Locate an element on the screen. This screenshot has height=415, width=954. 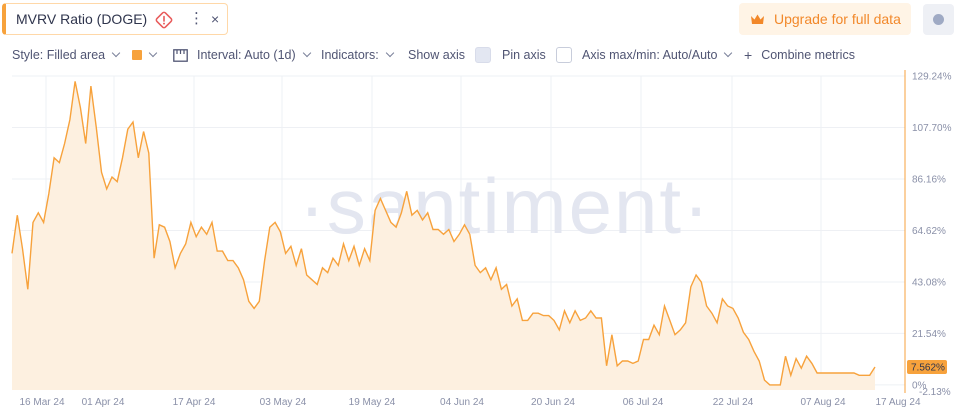
y-tick-label: 86.16% is located at coordinates (929, 179).